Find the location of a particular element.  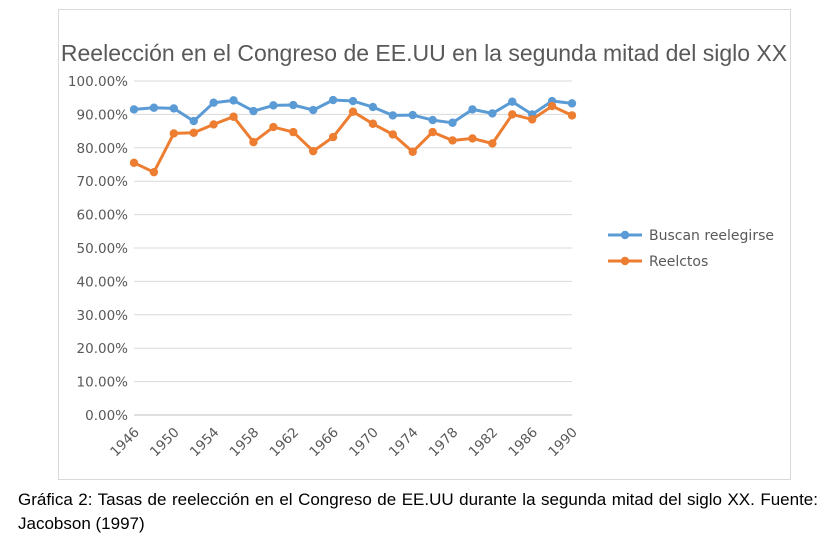

legend-label: Reelctos is located at coordinates (678, 262).